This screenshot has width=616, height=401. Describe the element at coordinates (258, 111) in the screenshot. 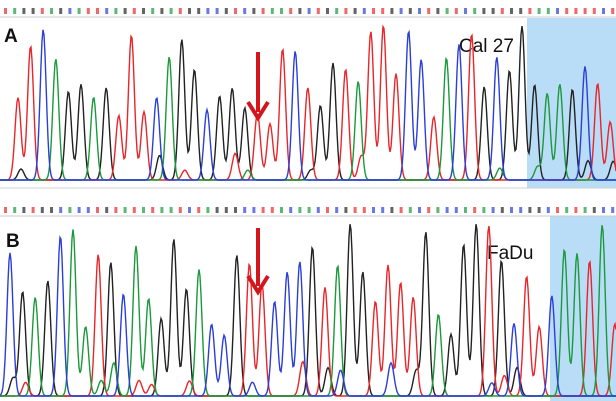

I see `arrow-head` at that location.